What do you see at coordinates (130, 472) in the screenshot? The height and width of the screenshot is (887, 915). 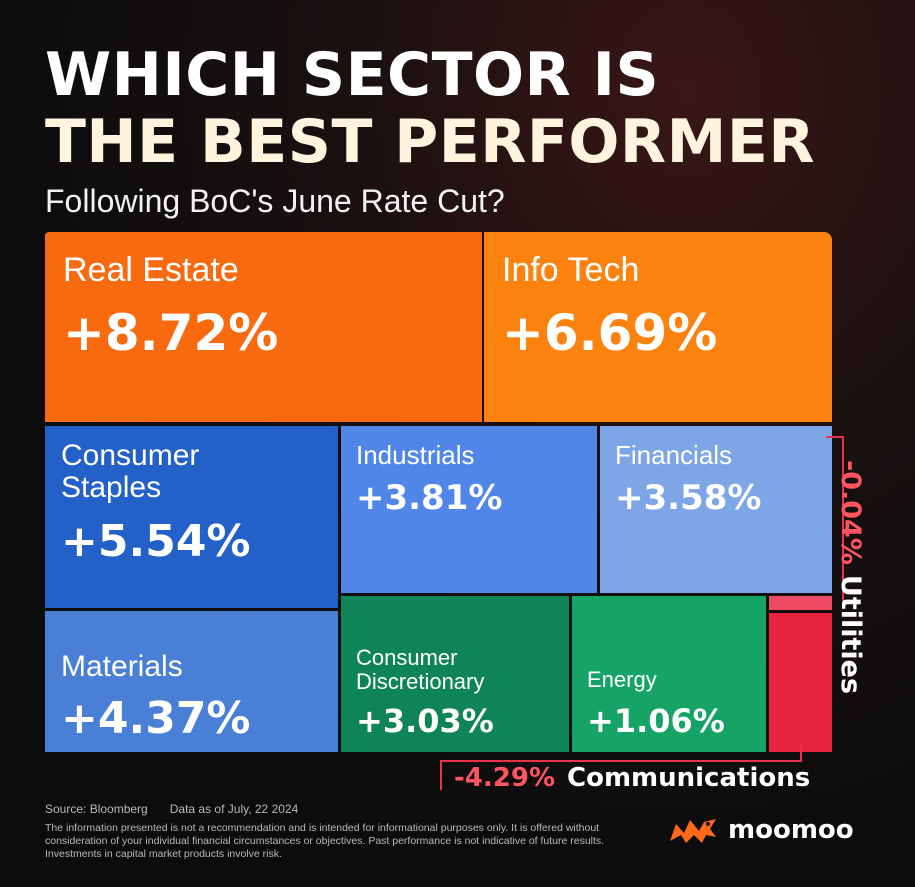 I see `tile-label-consumer-staples: Consumer Staples` at bounding box center [130, 472].